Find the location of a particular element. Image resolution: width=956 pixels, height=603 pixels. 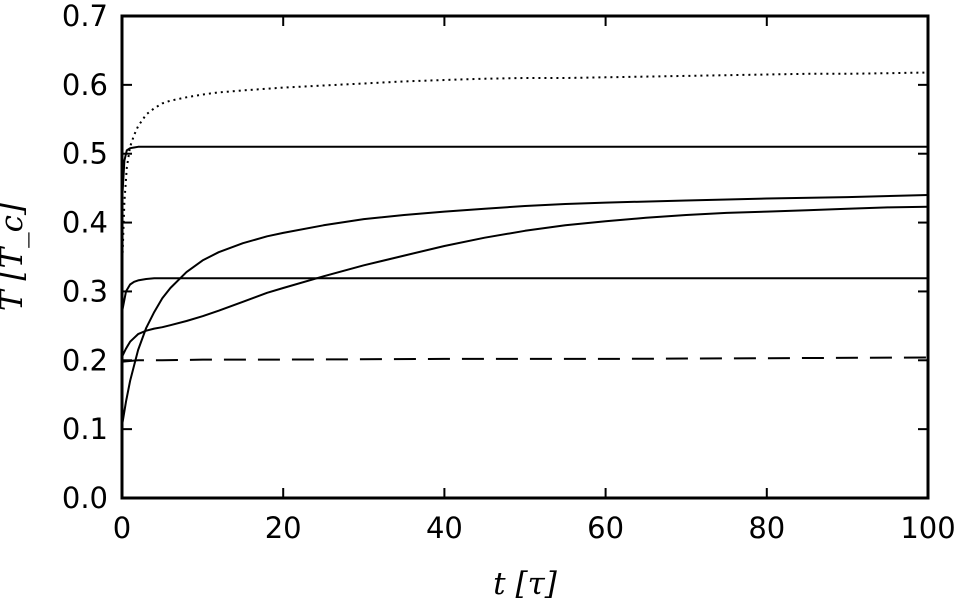

x-tick-label-1: 20 is located at coordinates (283, 528).